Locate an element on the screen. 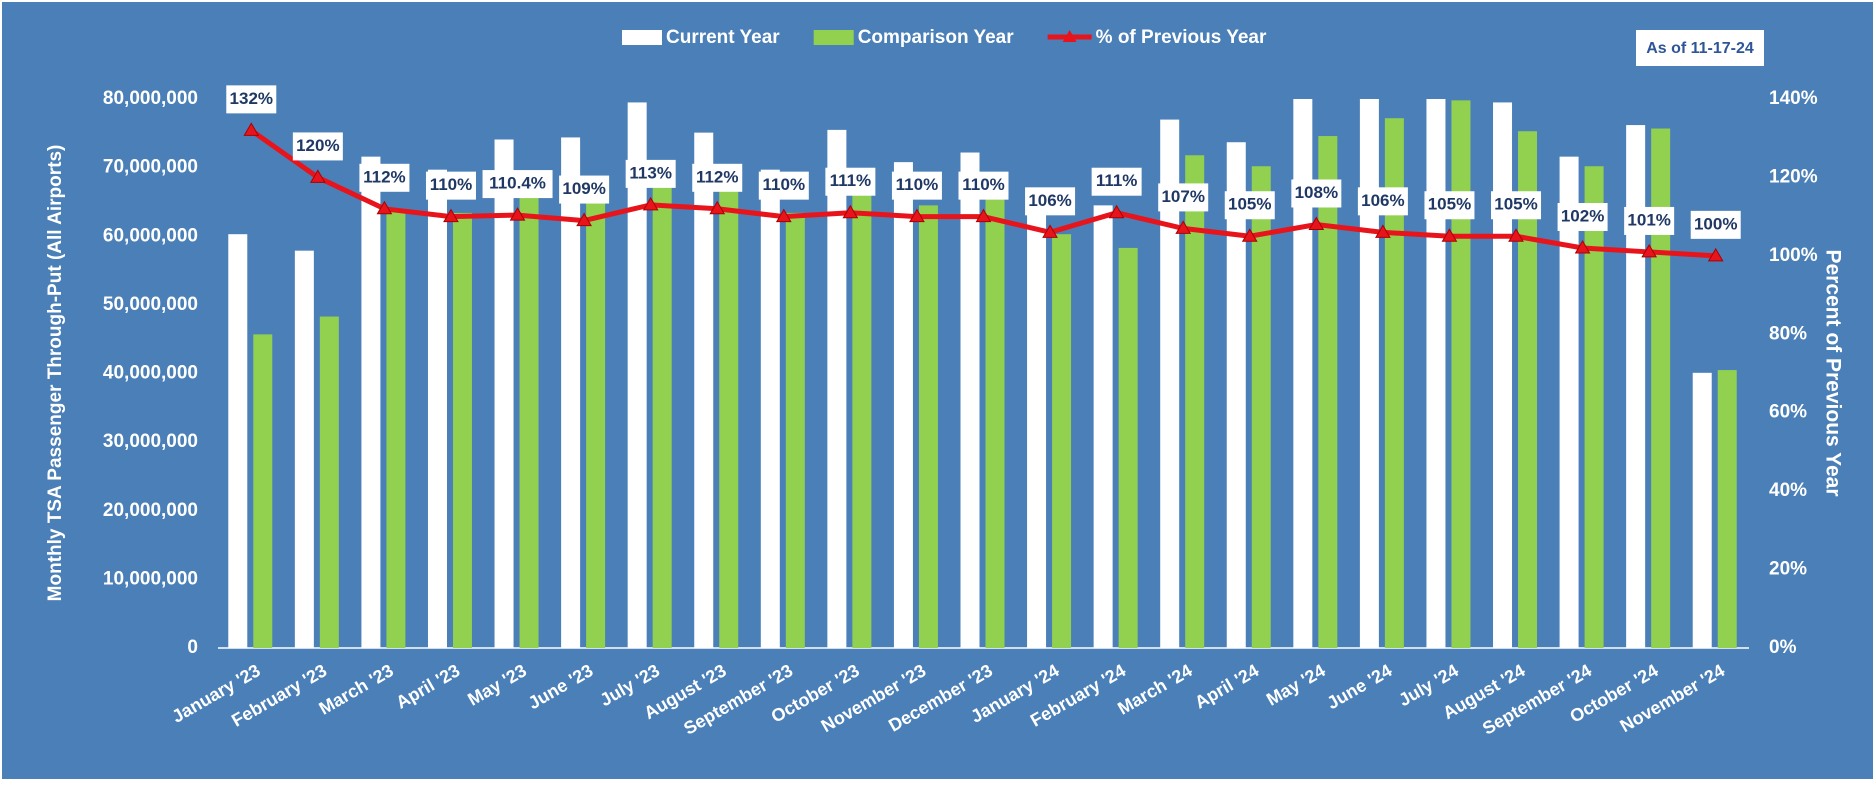 The width and height of the screenshot is (1875, 786). value-label: 106% is located at coordinates (1049, 200).